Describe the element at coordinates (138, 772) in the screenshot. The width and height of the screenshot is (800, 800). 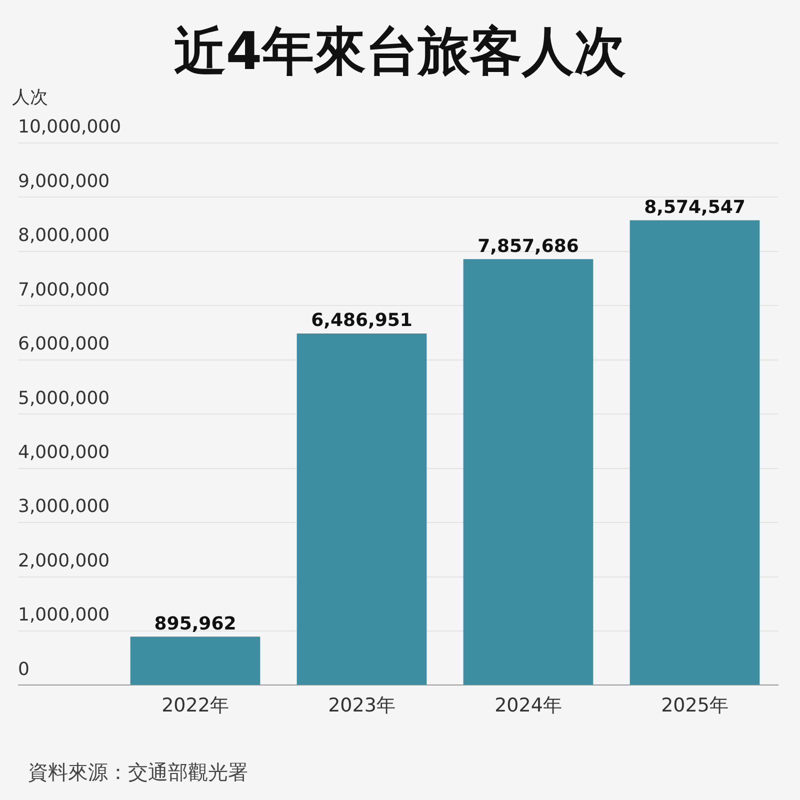
I see `source-note: 資料來源：交通部觀光署` at that location.